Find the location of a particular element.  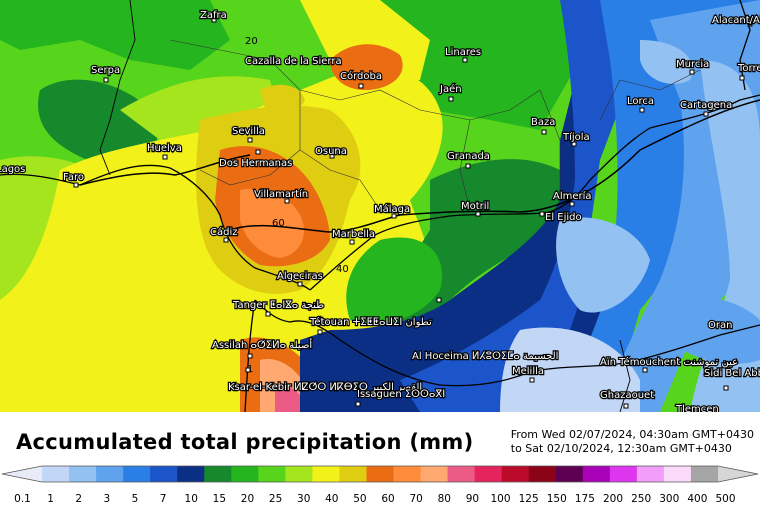

city-label: Marbella is located at coordinates (353, 234).